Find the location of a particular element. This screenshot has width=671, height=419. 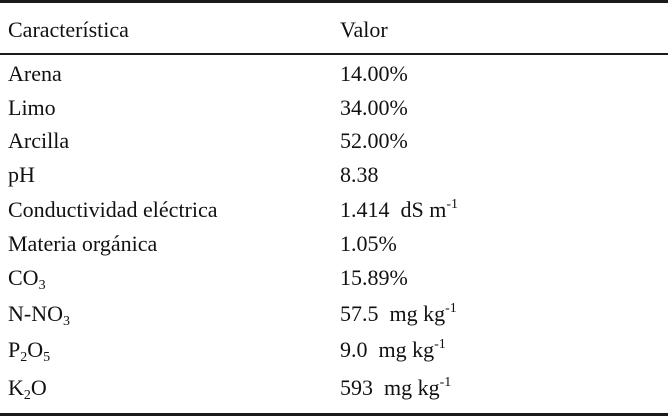

characteristic-text: Arcilla is located at coordinates (39, 140).